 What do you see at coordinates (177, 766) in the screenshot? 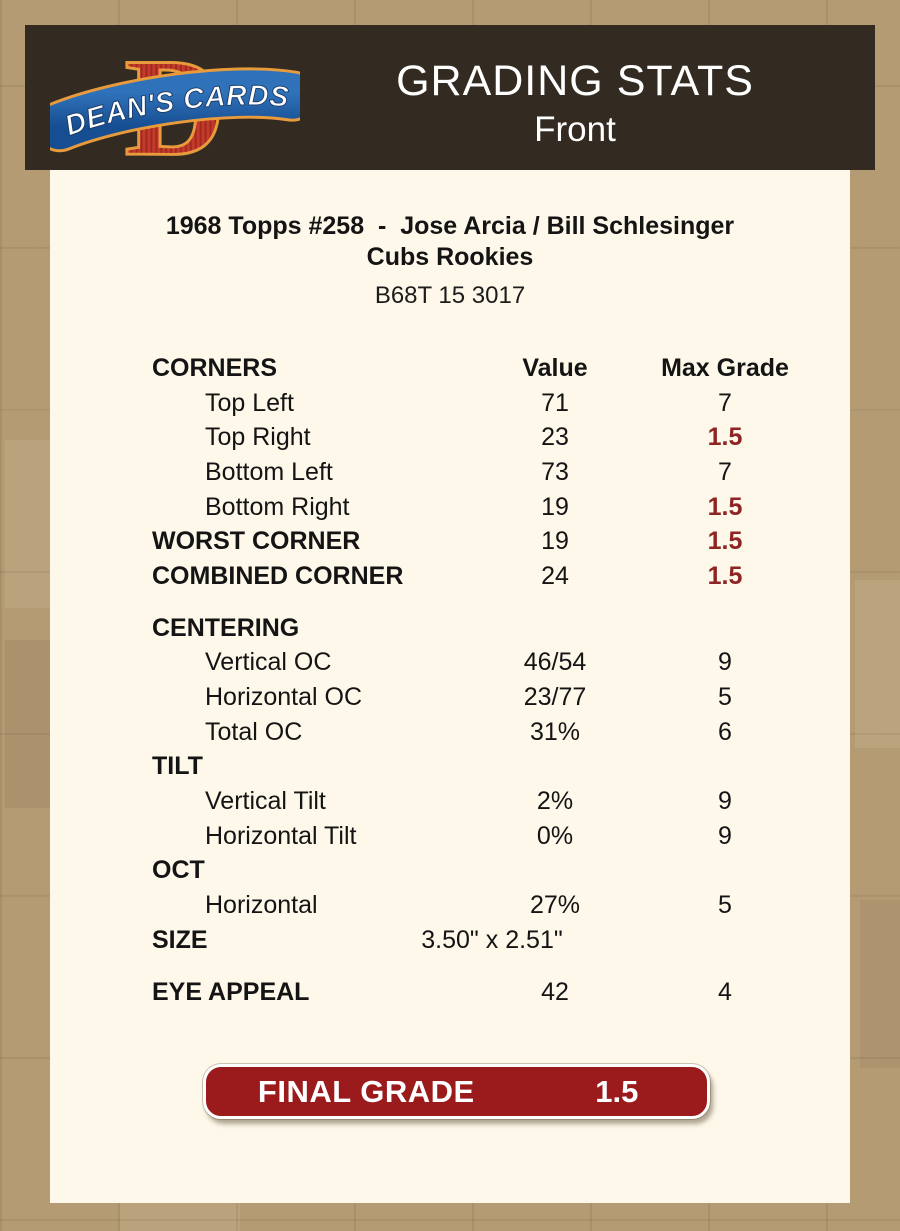
I see `section-label: TILT` at bounding box center [177, 766].